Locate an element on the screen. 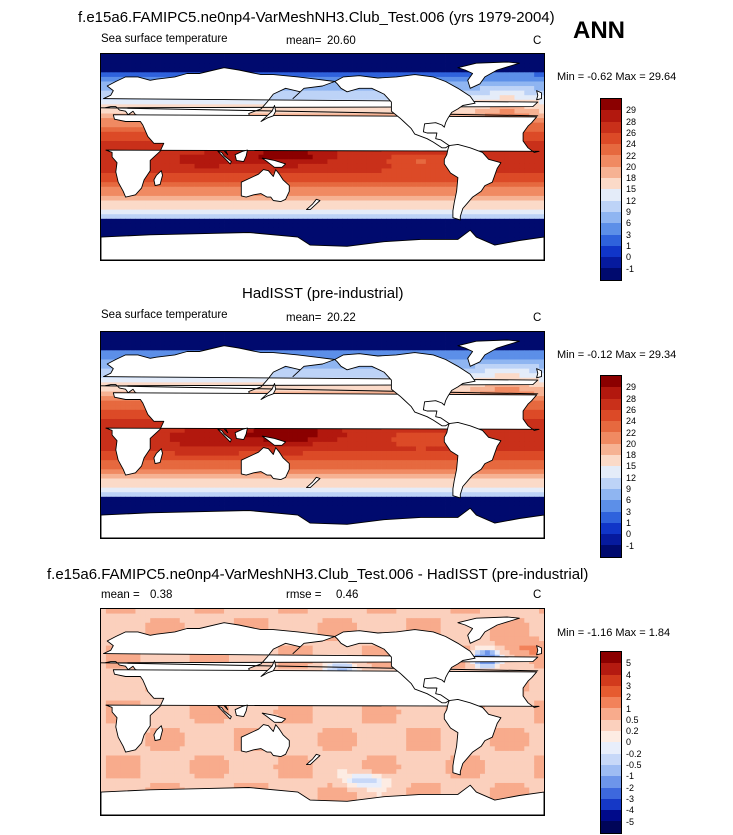 The width and height of the screenshot is (733, 835). colorbar-tick-label: 9 is located at coordinates (629, 212).